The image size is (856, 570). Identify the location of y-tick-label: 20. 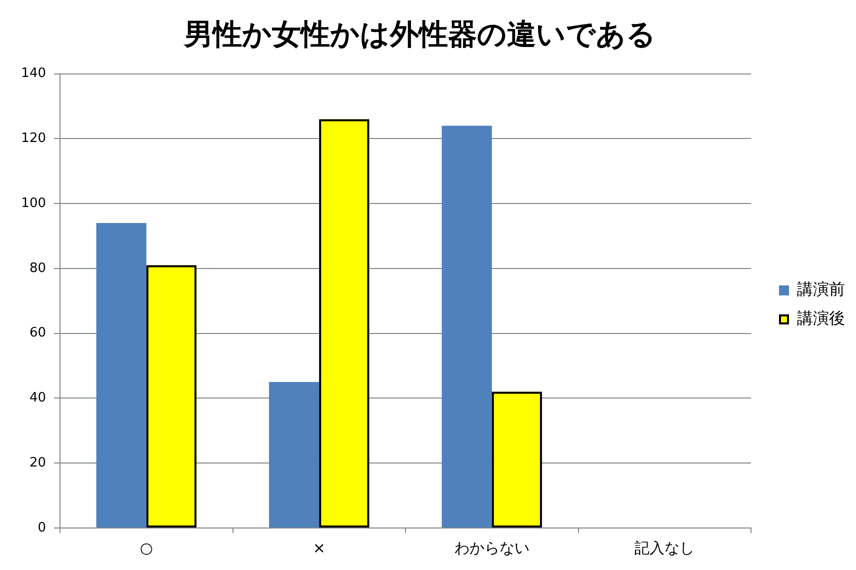
(37, 462).